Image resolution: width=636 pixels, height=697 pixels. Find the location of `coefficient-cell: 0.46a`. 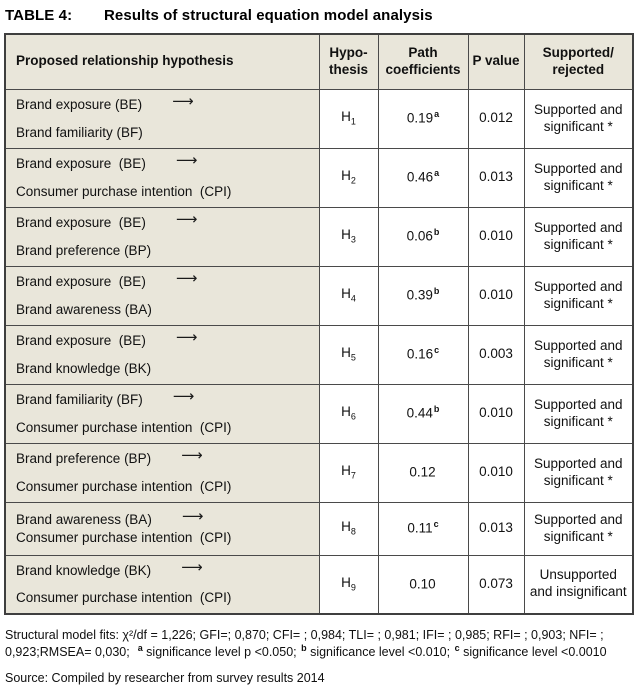

coefficient-cell: 0.46a is located at coordinates (423, 177).